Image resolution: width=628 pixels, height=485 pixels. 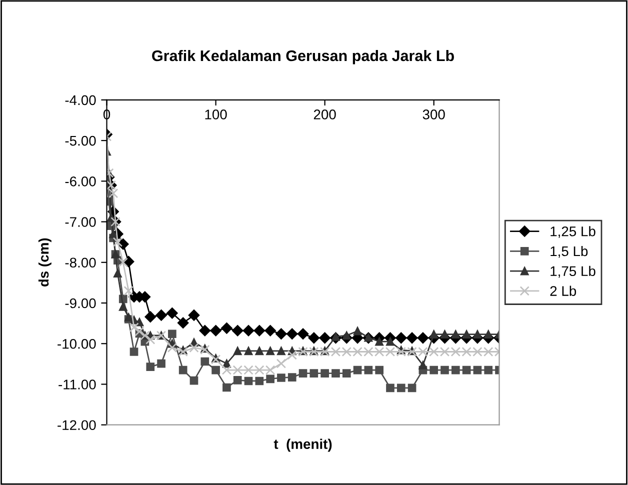 What do you see at coordinates (80, 181) in the screenshot?
I see `y-tick-label: -6.00` at bounding box center [80, 181].